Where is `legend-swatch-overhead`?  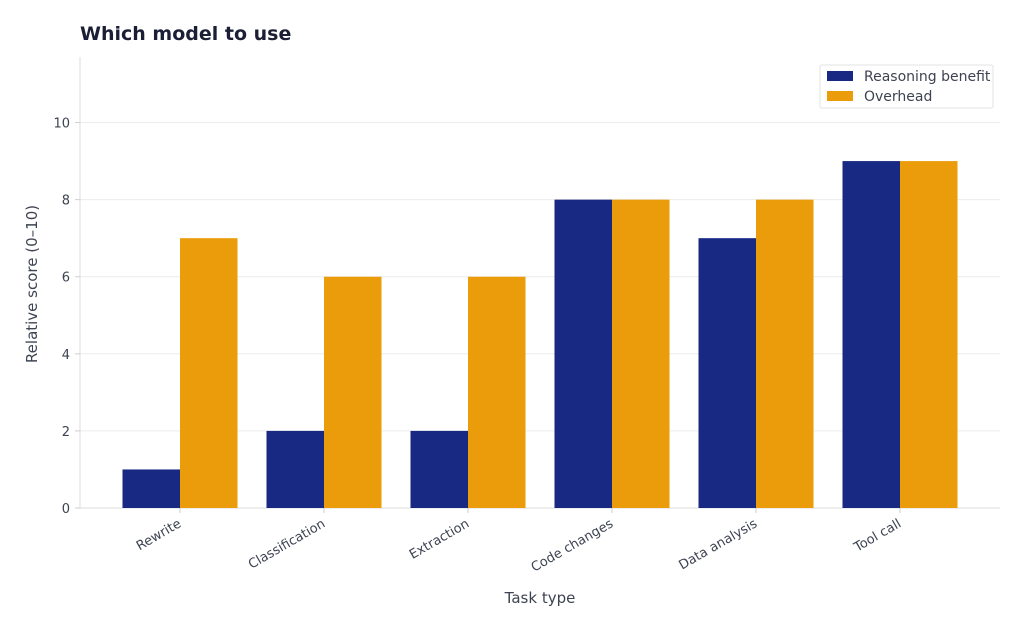 legend-swatch-overhead is located at coordinates (840, 96).